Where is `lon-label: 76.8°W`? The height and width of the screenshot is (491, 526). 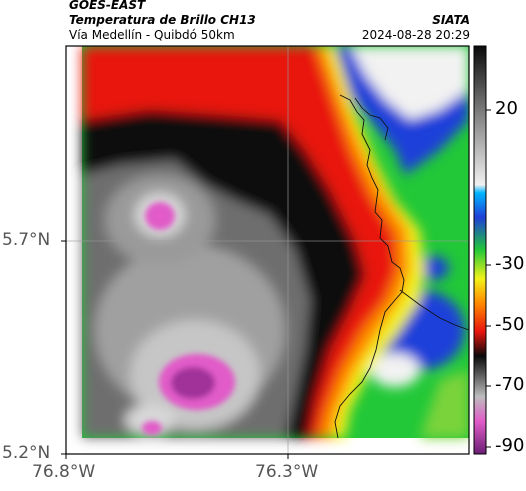 lon-label: 76.8°W is located at coordinates (64, 472).